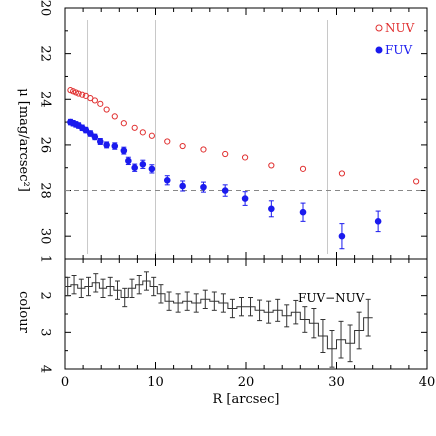 This screenshot has width=436, height=436. Describe the element at coordinates (45, 190) in the screenshot. I see `top-y-tick-label: 28` at that location.